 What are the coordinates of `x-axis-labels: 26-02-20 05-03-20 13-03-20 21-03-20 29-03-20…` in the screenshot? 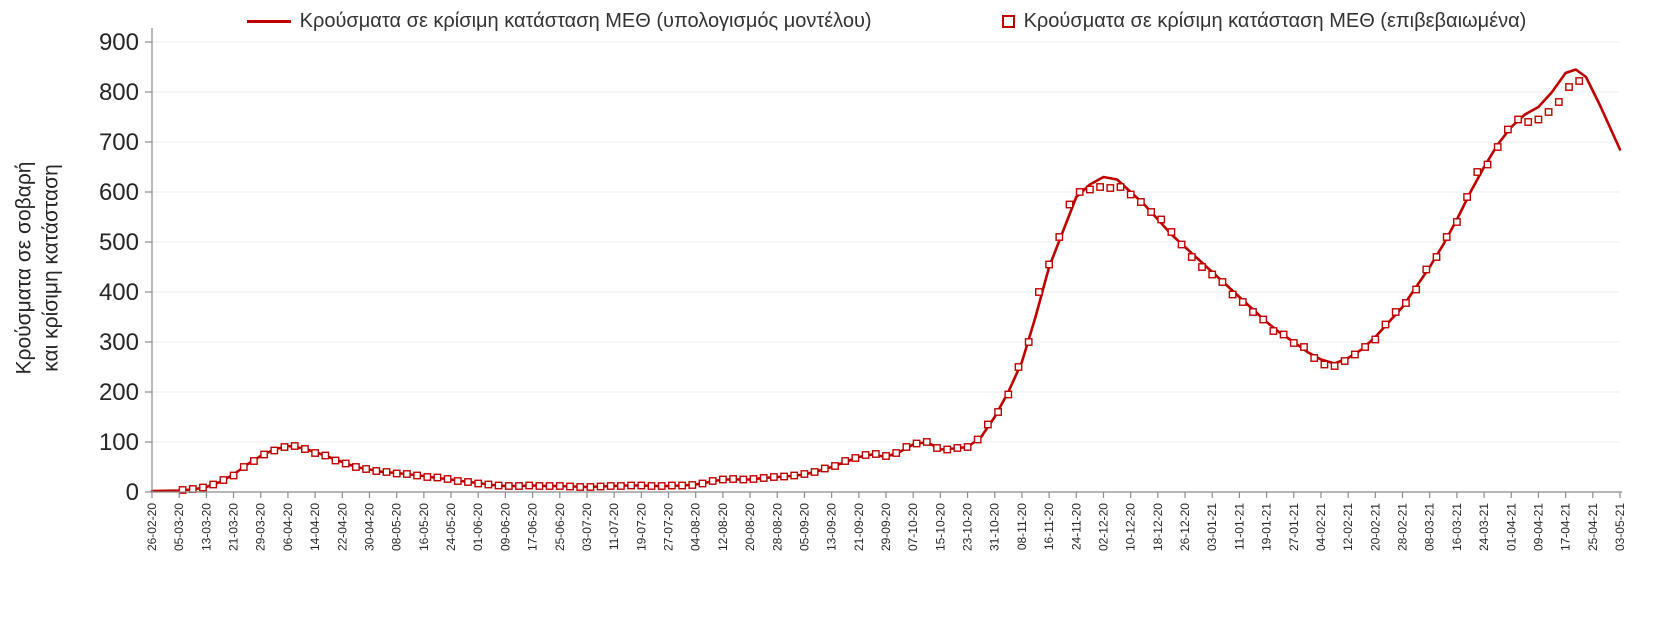 It's located at (886, 521).